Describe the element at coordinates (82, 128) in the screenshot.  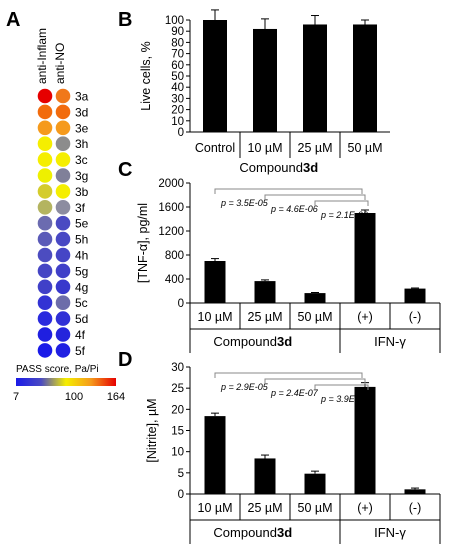
I see `compound-label: 3e` at that location.